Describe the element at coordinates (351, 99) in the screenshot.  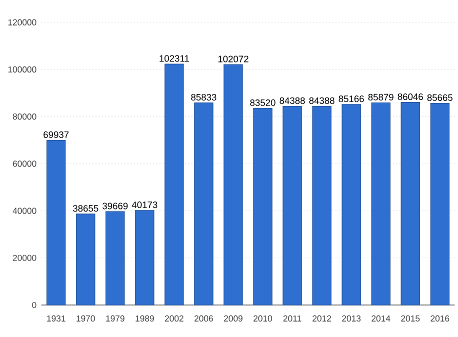
I see `data-label: 85166` at that location.